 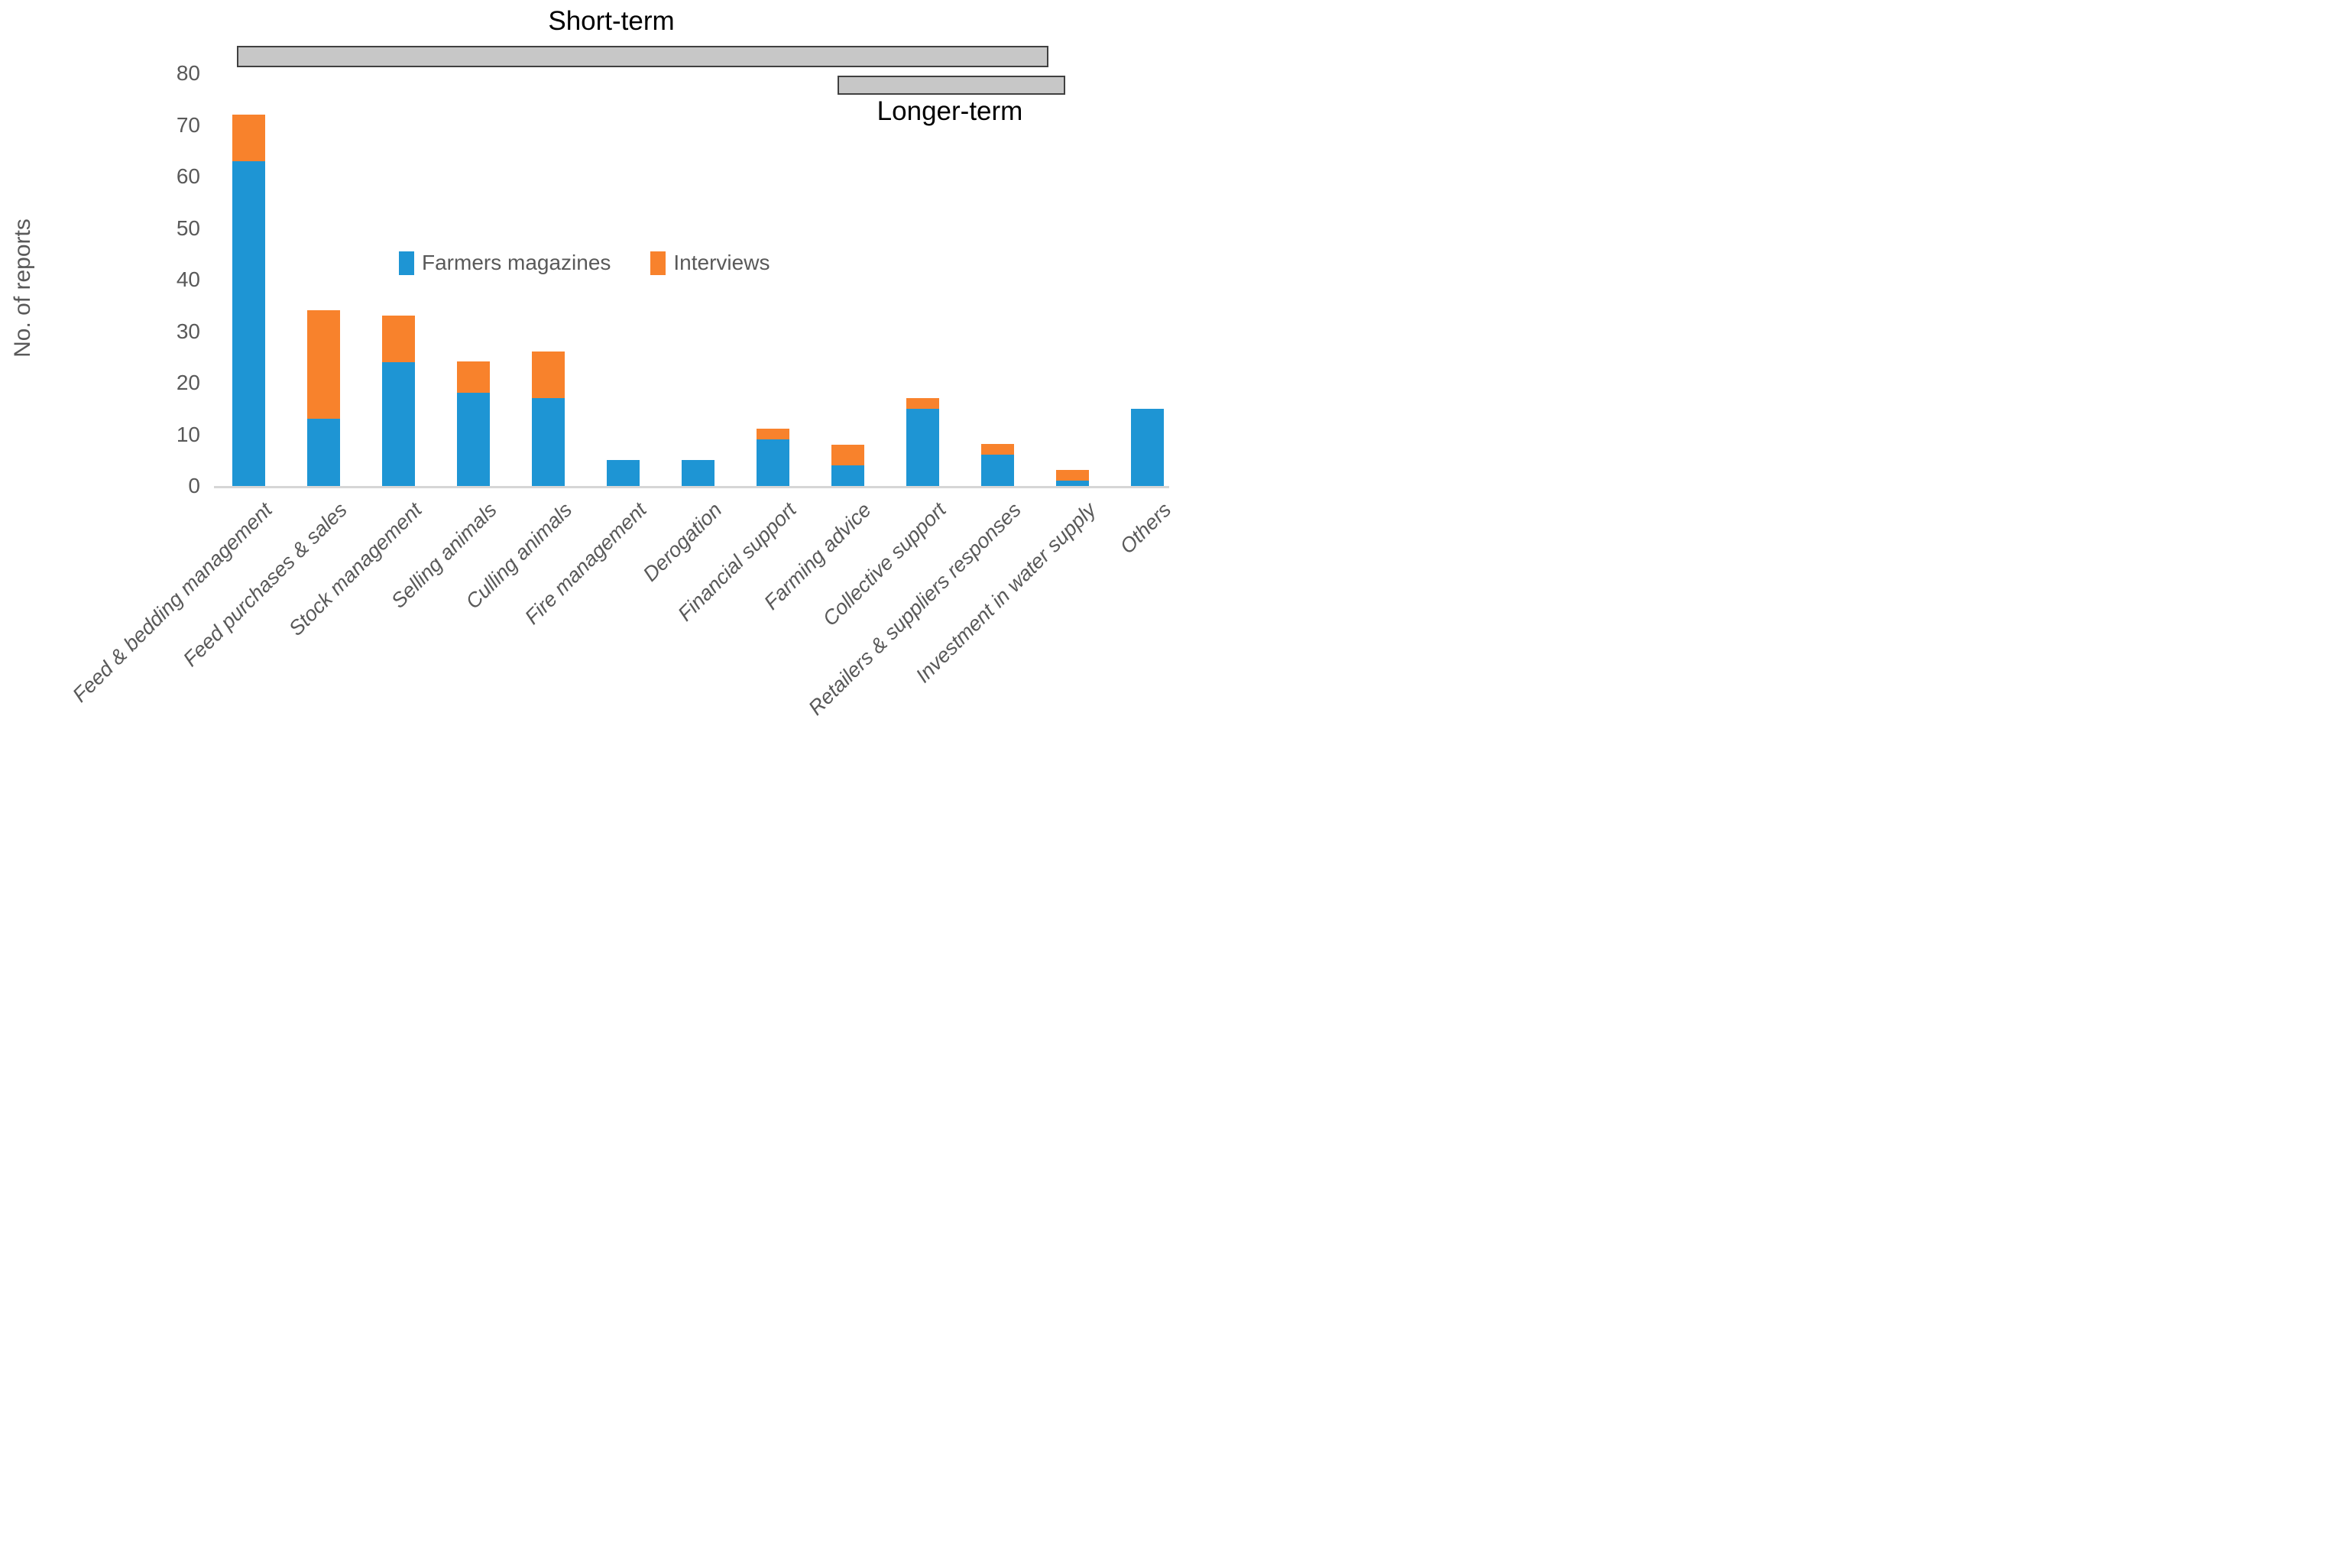 What do you see at coordinates (188, 73) in the screenshot?
I see `y-tick-label: 80` at bounding box center [188, 73].